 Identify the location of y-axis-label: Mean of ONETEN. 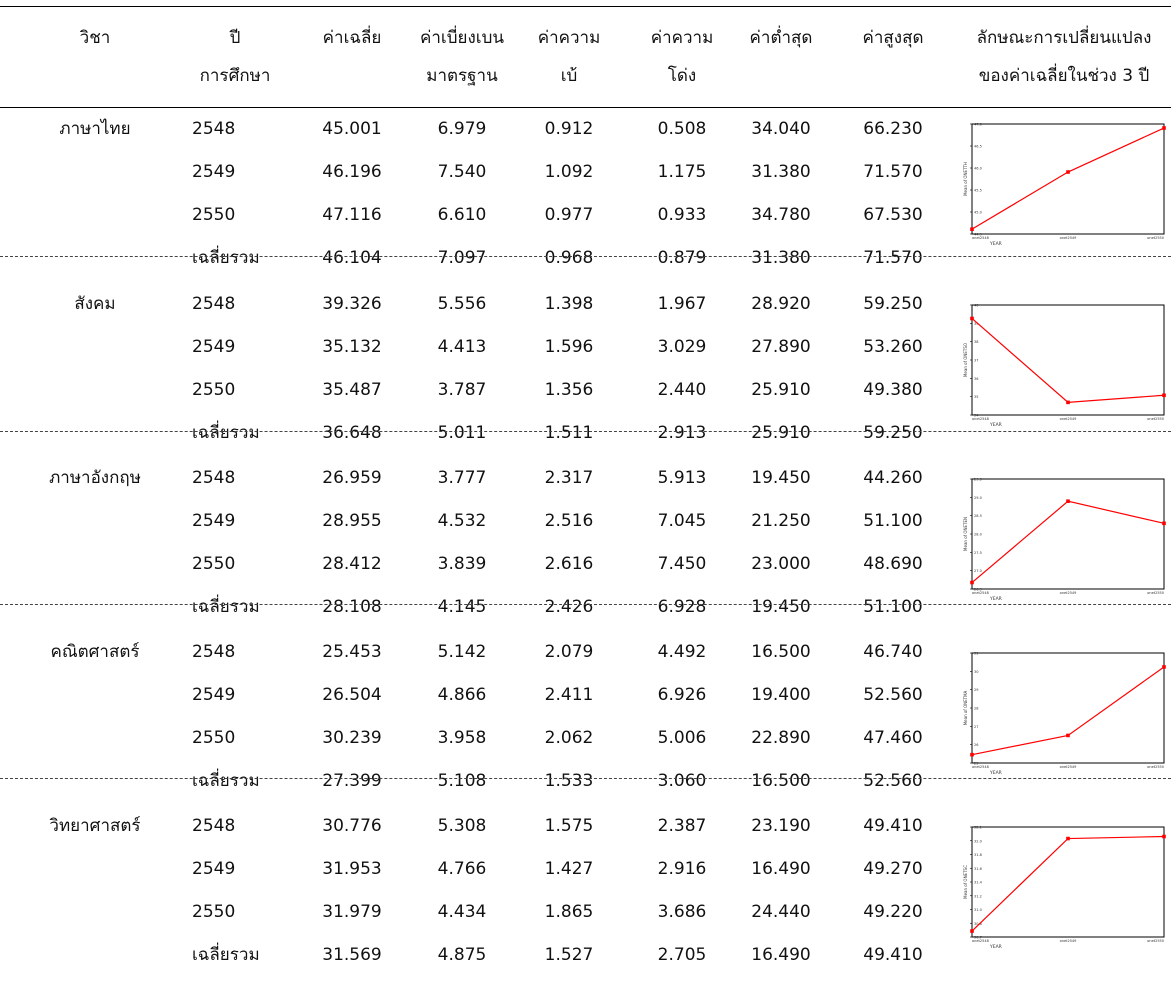
(965, 534).